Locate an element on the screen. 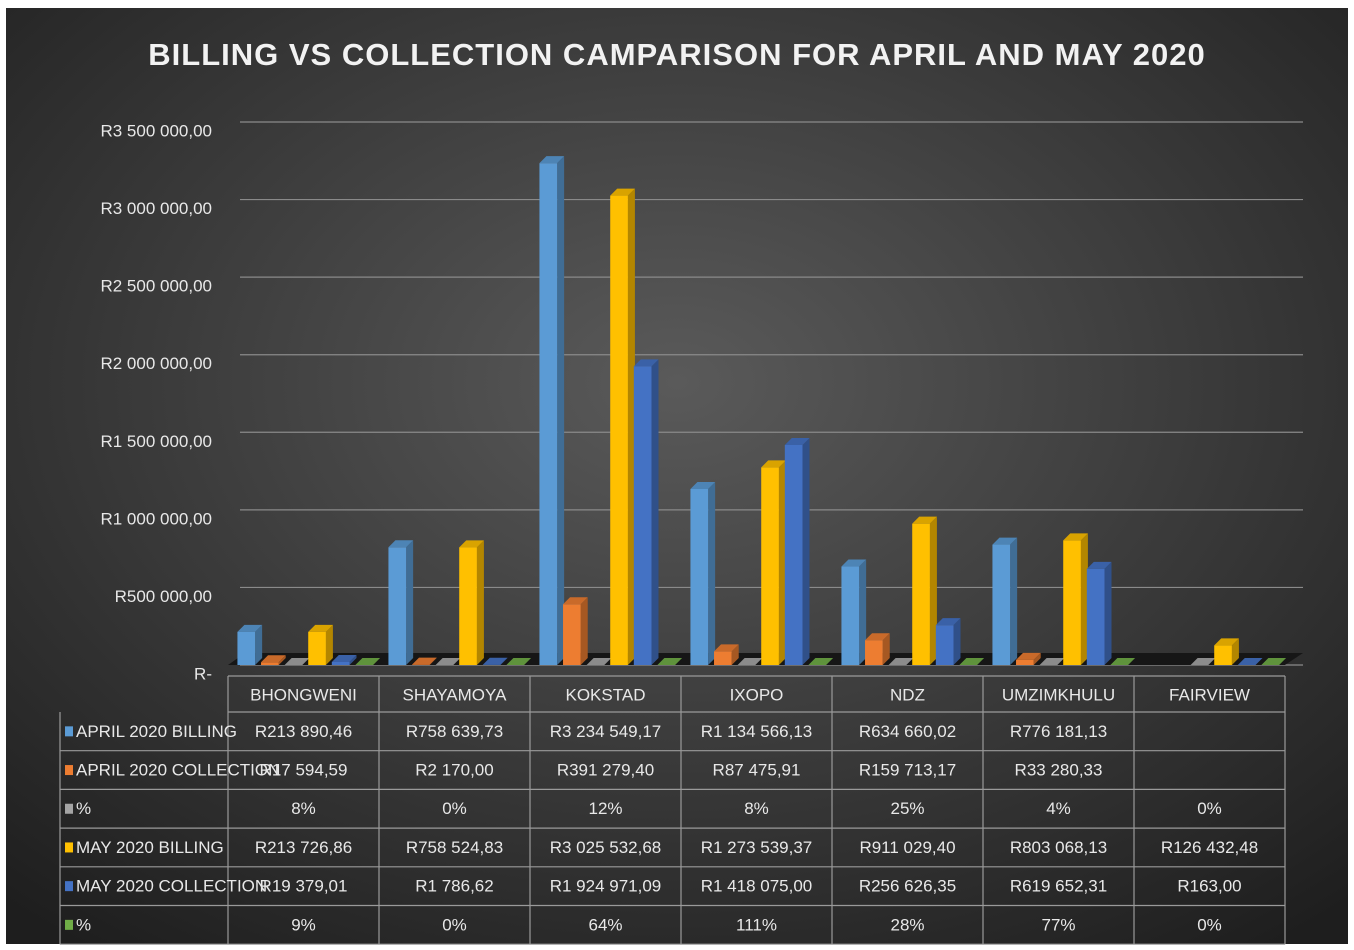  table-value: 25% is located at coordinates (907, 808).